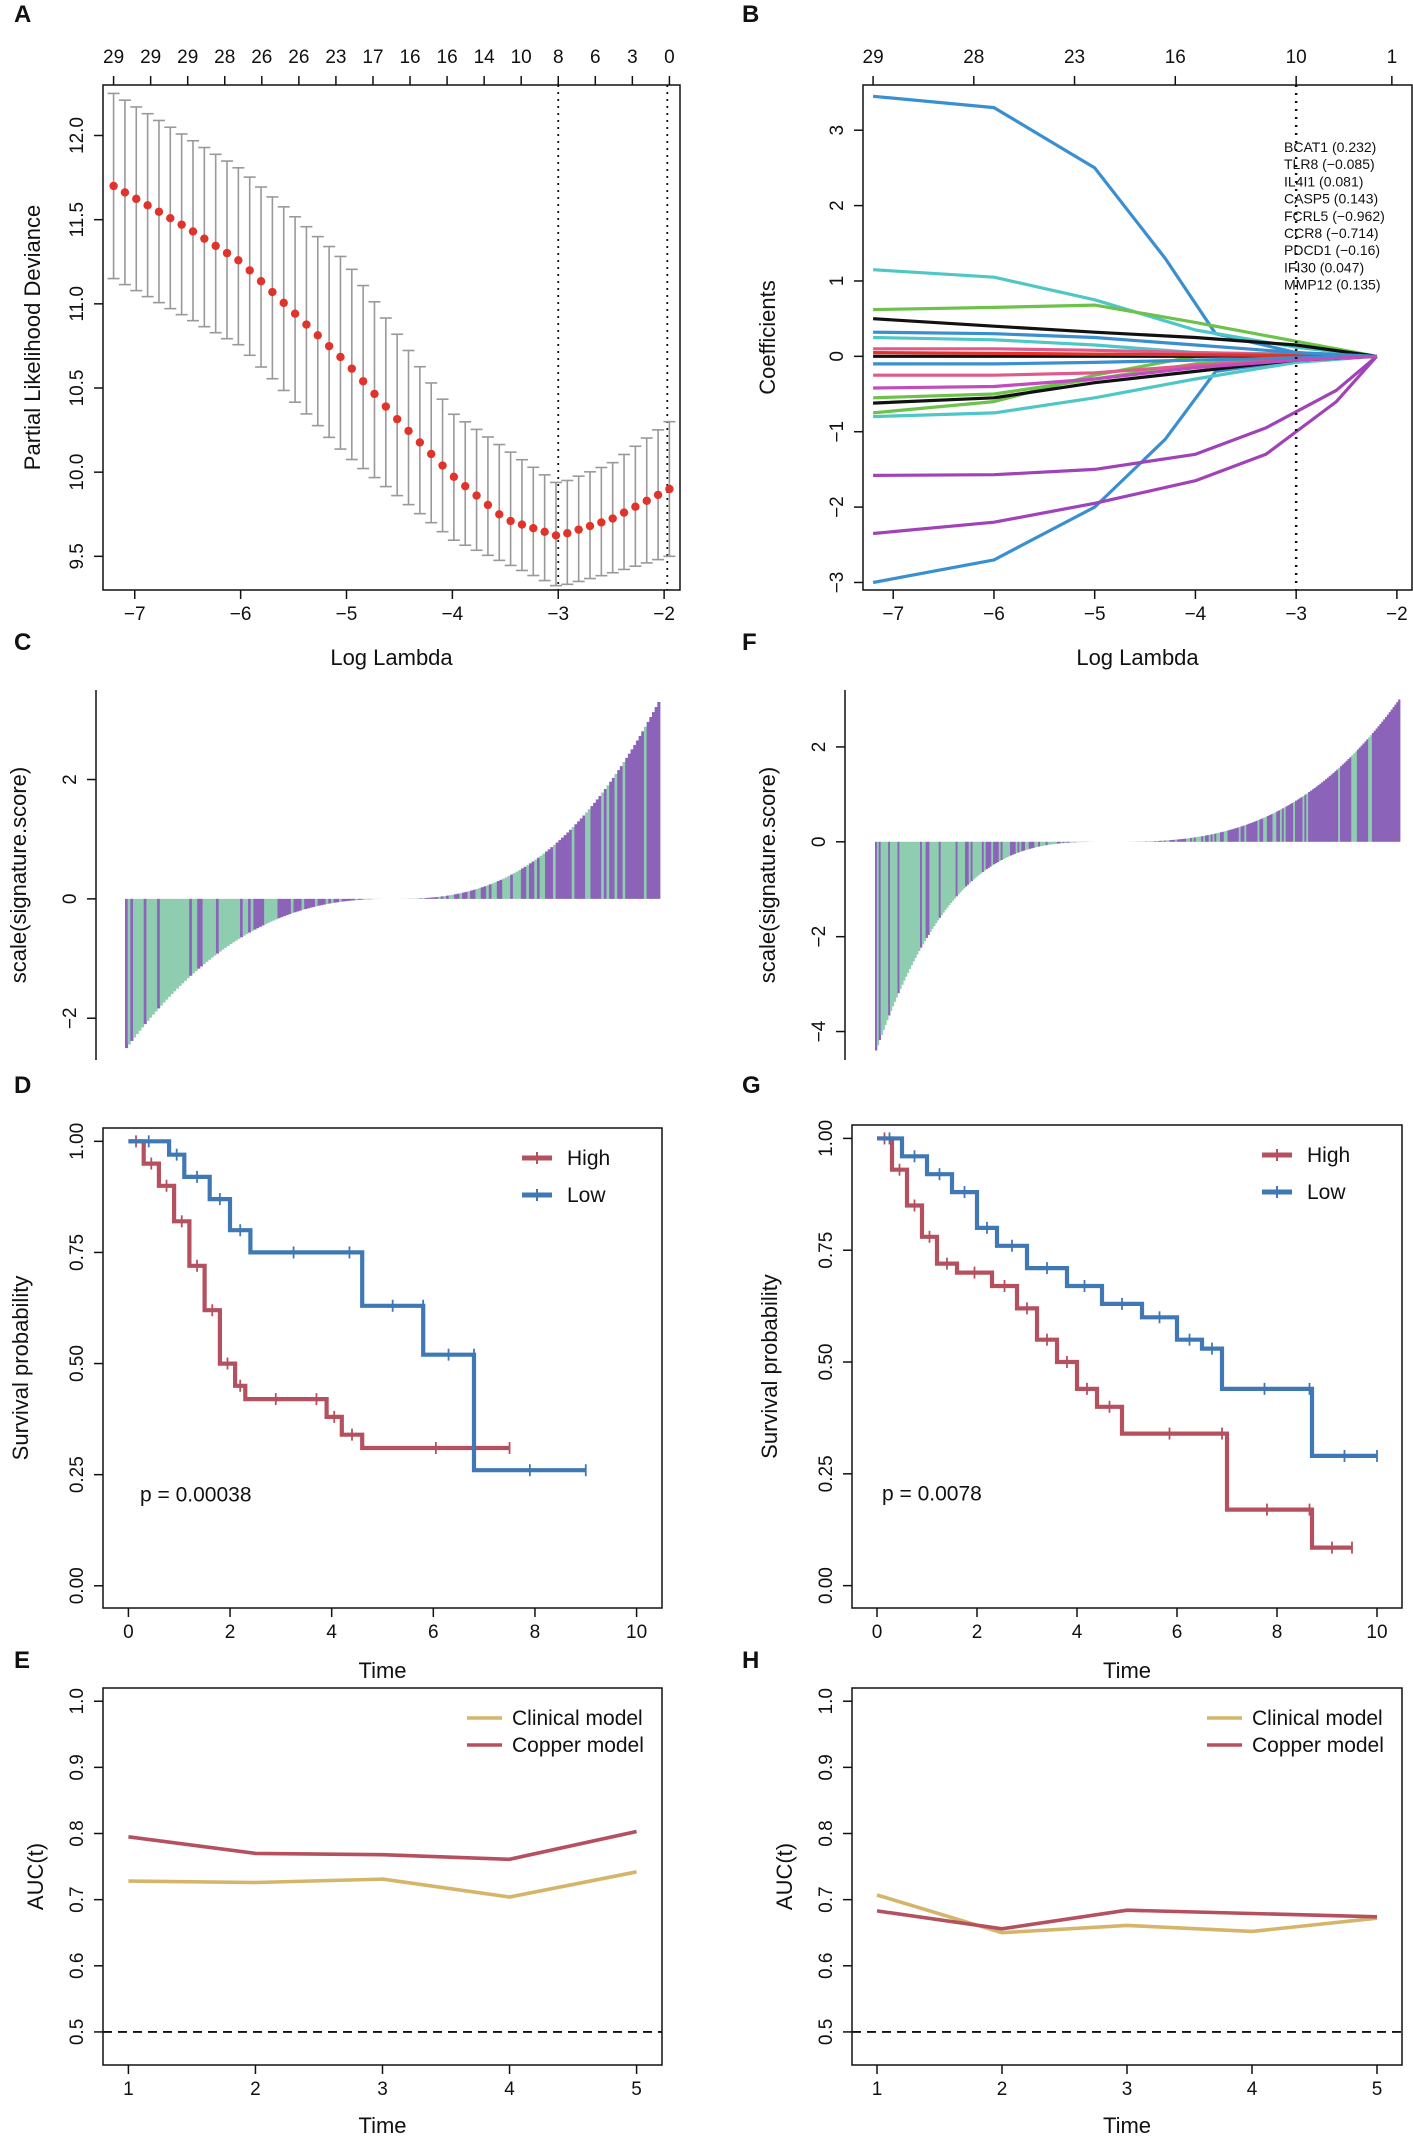 The width and height of the screenshot is (1413, 2146). Describe the element at coordinates (35, 1876) in the screenshot. I see `y-axis-title-e: AUC(t)` at that location.